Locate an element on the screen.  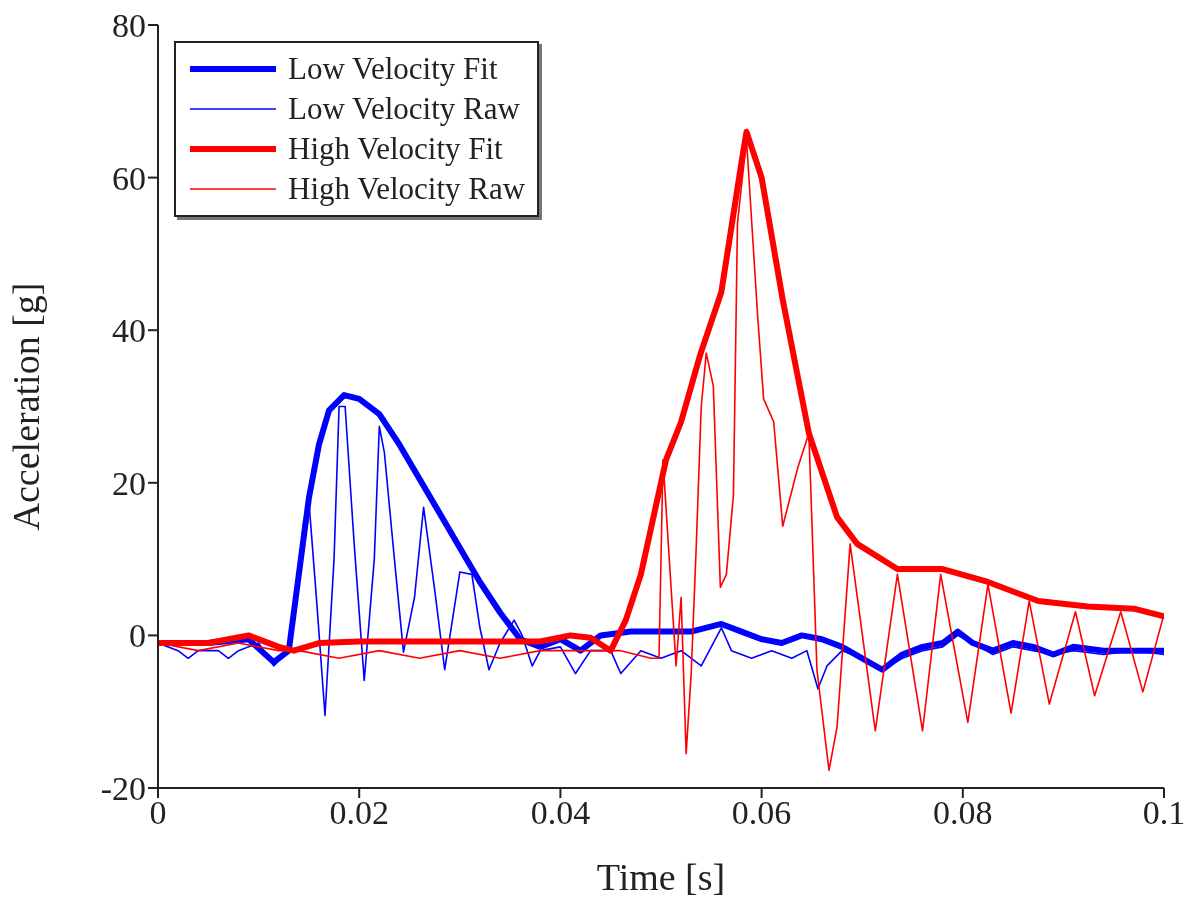
y-tick-label: 80 is located at coordinates (129, 26).